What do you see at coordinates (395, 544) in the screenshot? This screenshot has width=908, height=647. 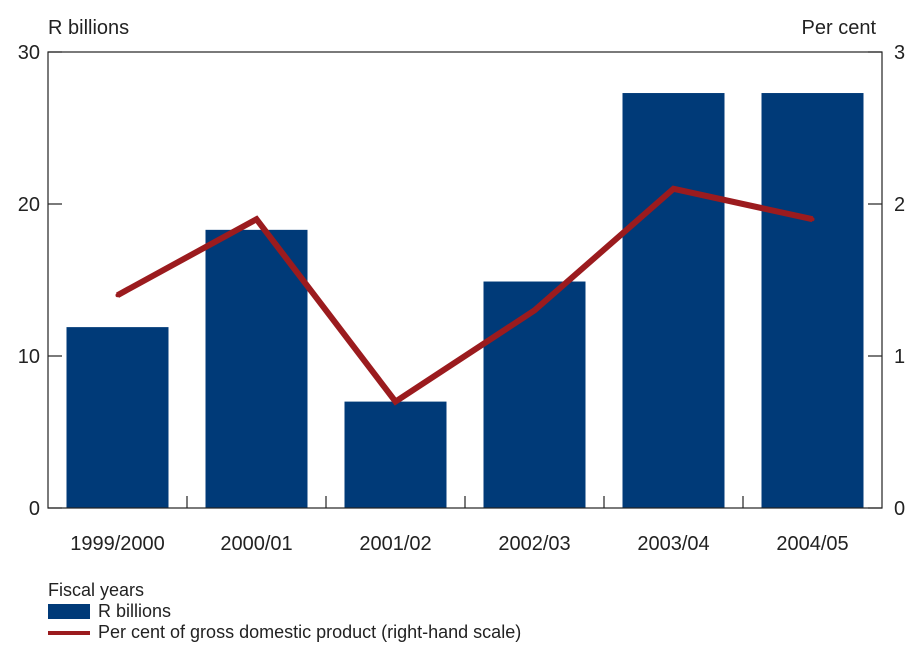 I see `x-tick-label-2001/02: 2001/02` at bounding box center [395, 544].